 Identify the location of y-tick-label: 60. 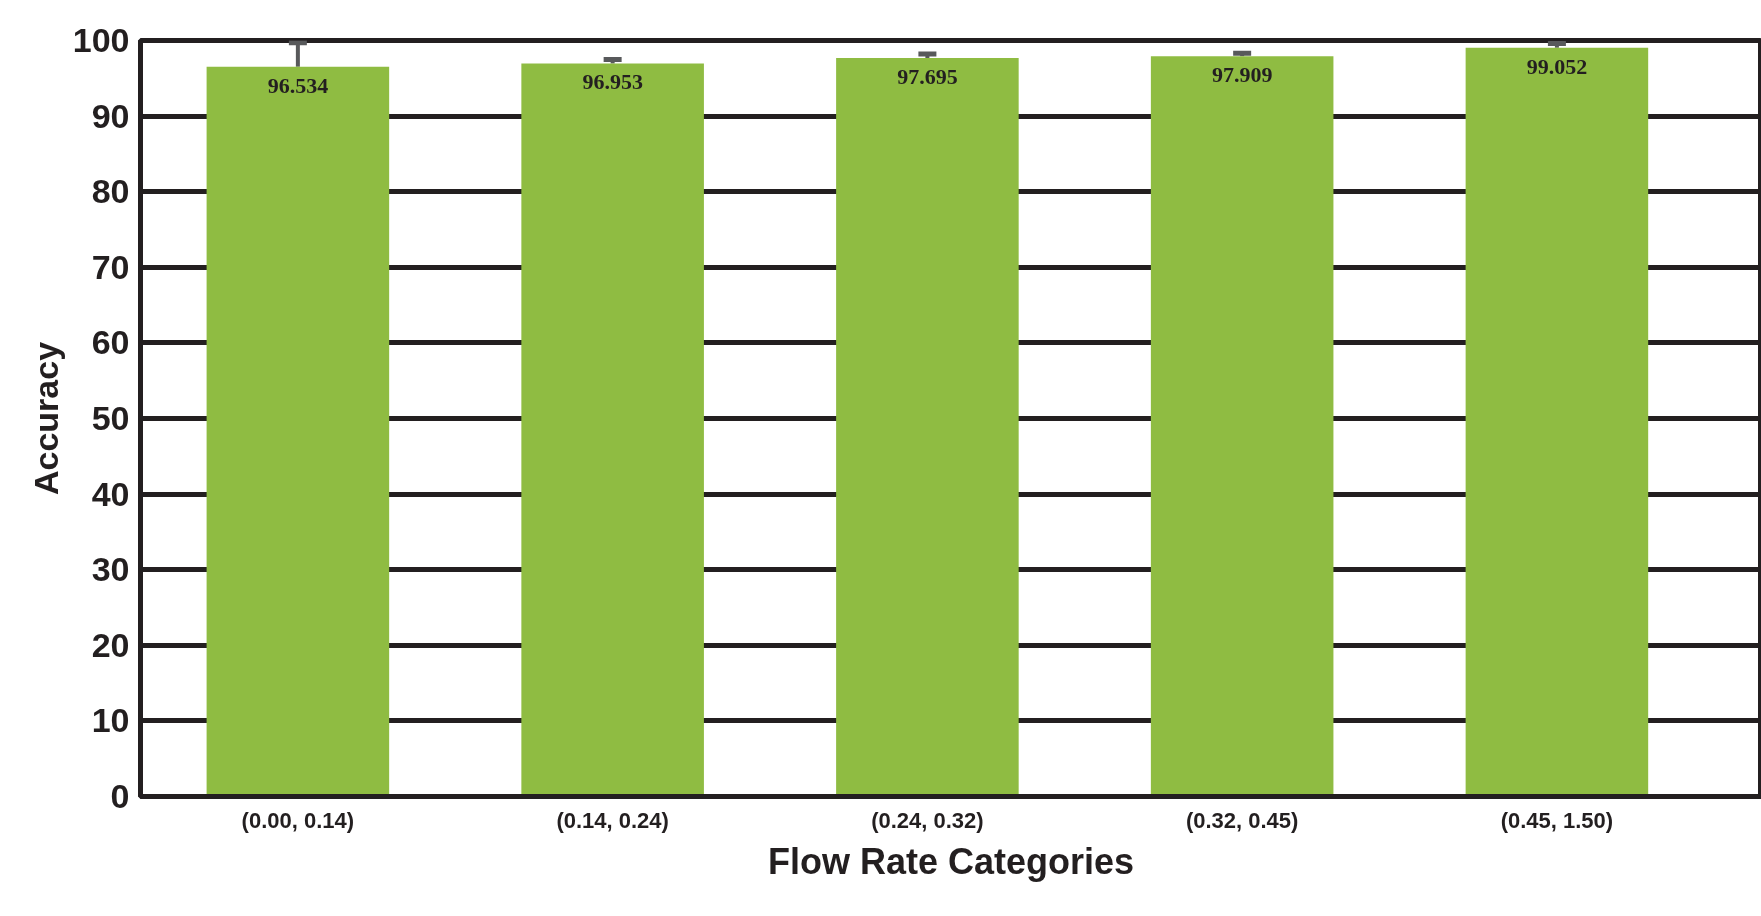
(110, 342).